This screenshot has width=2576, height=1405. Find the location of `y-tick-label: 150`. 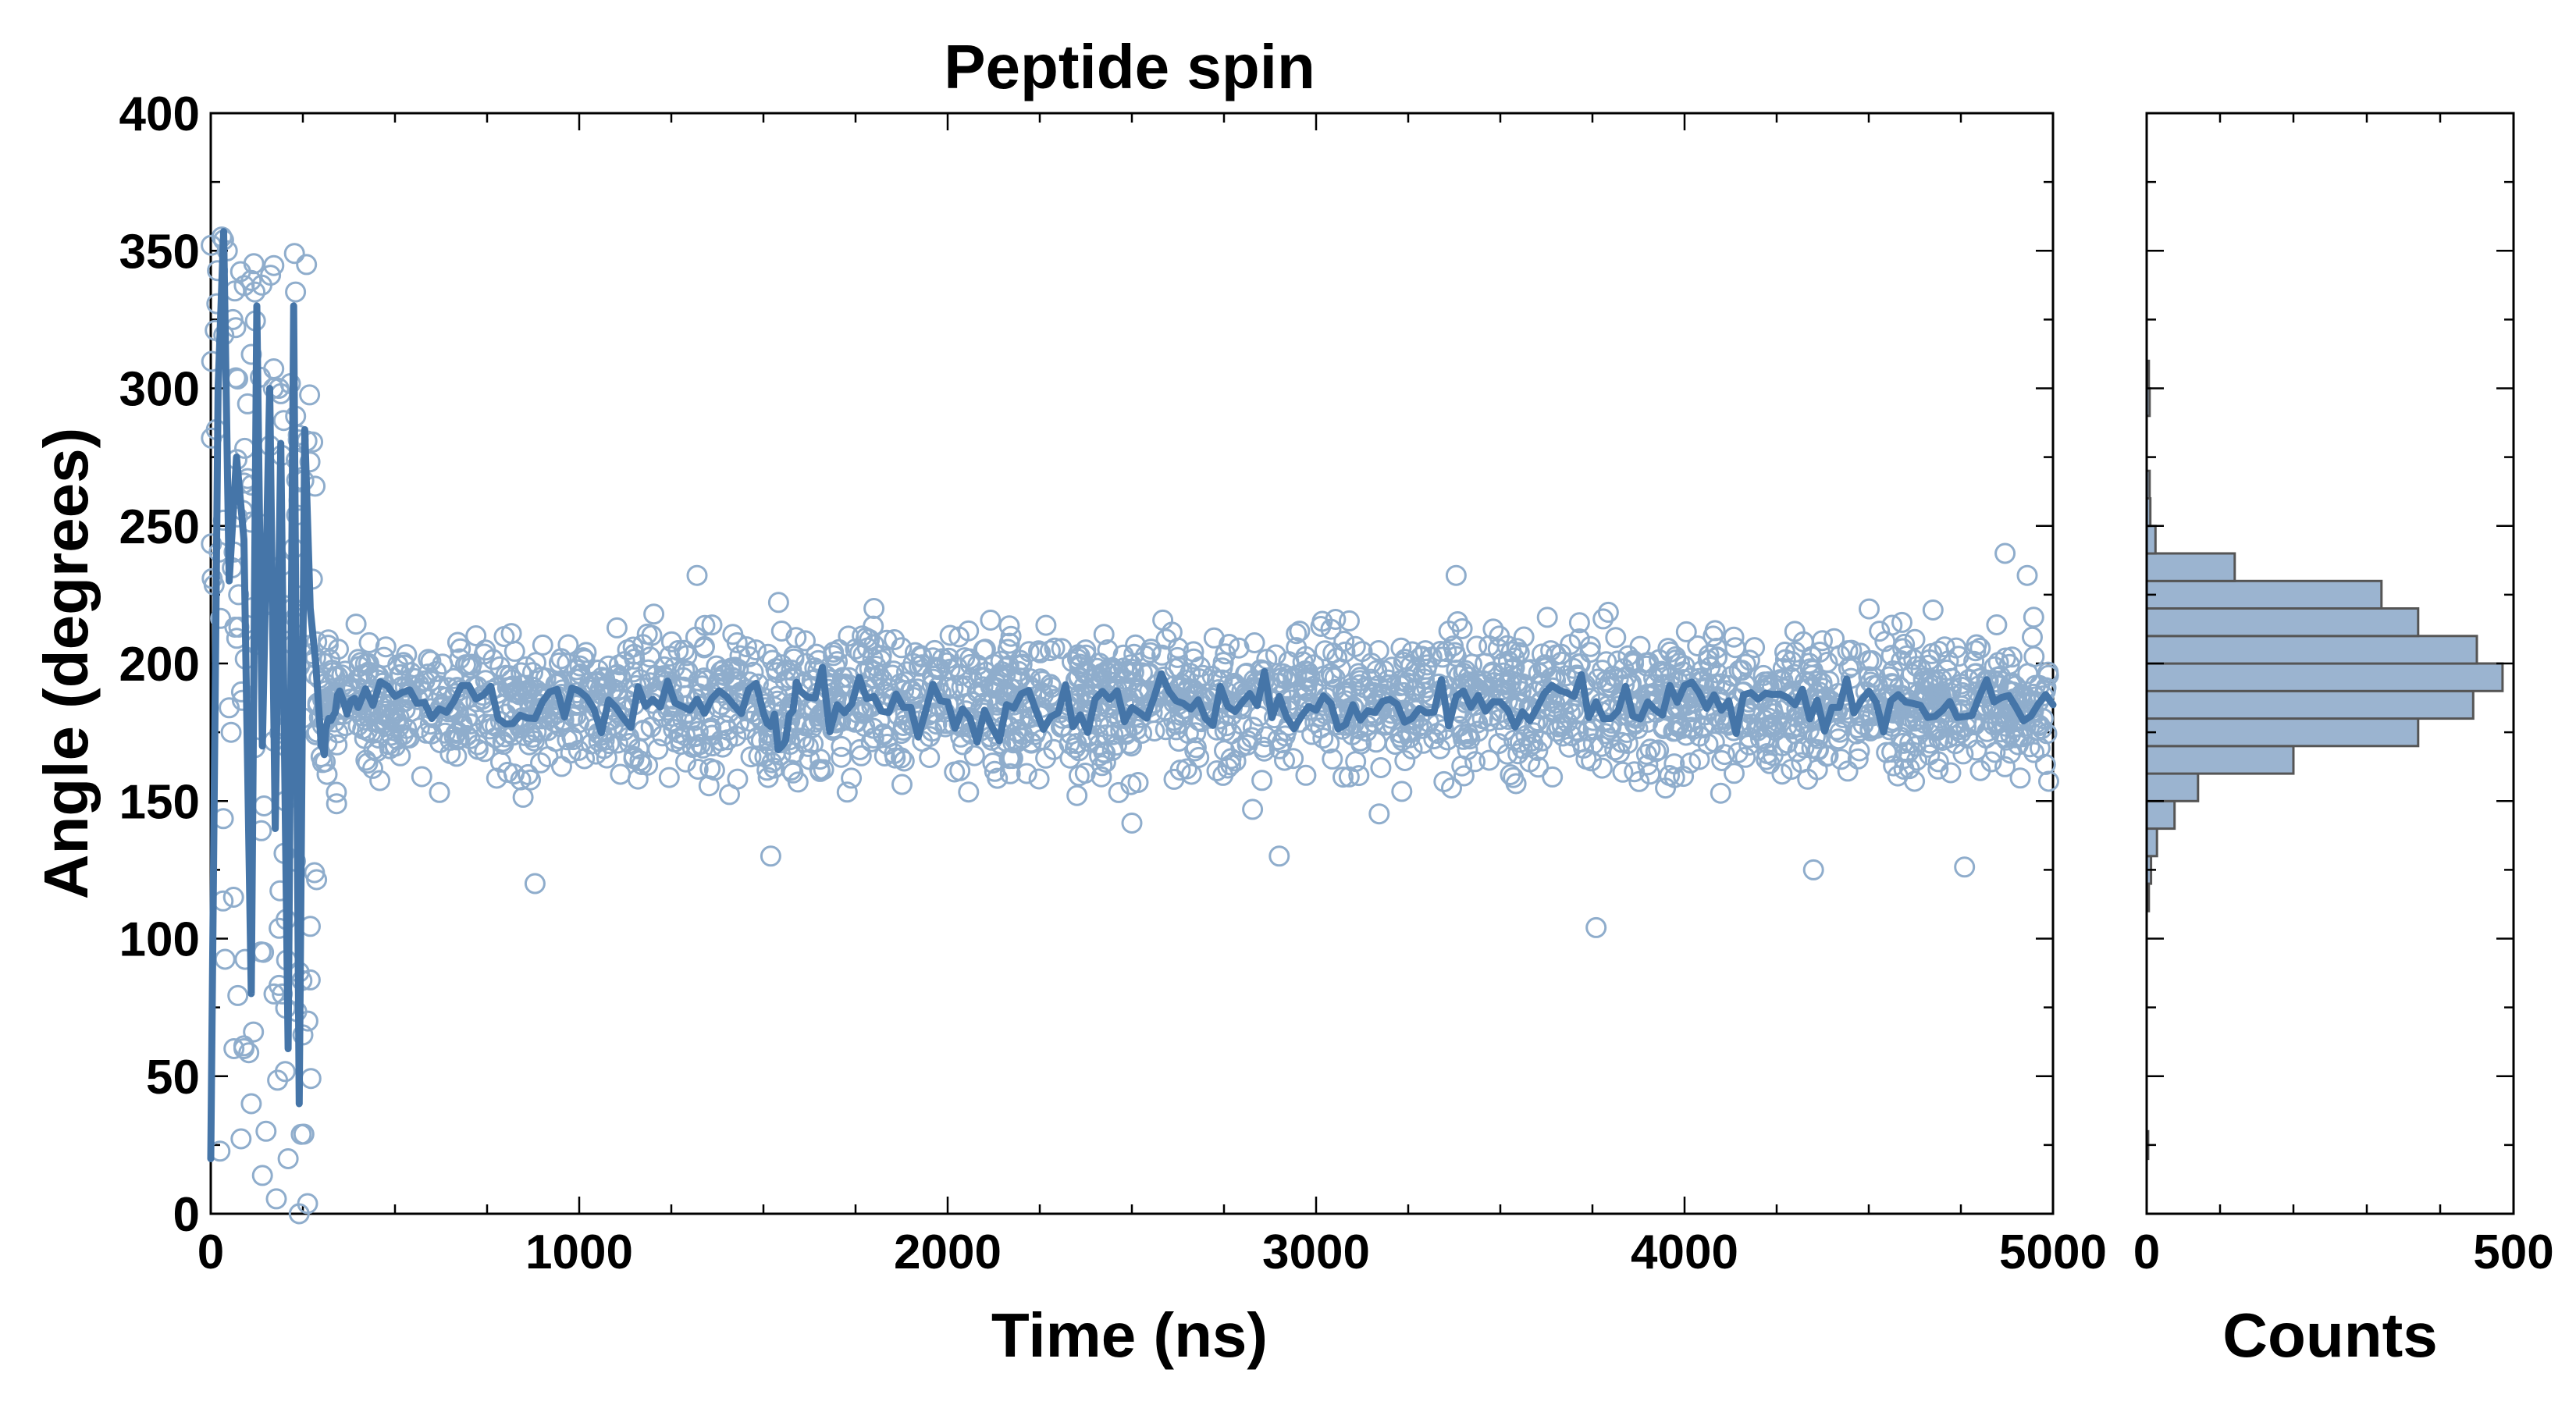

y-tick-label: 150 is located at coordinates (159, 802).